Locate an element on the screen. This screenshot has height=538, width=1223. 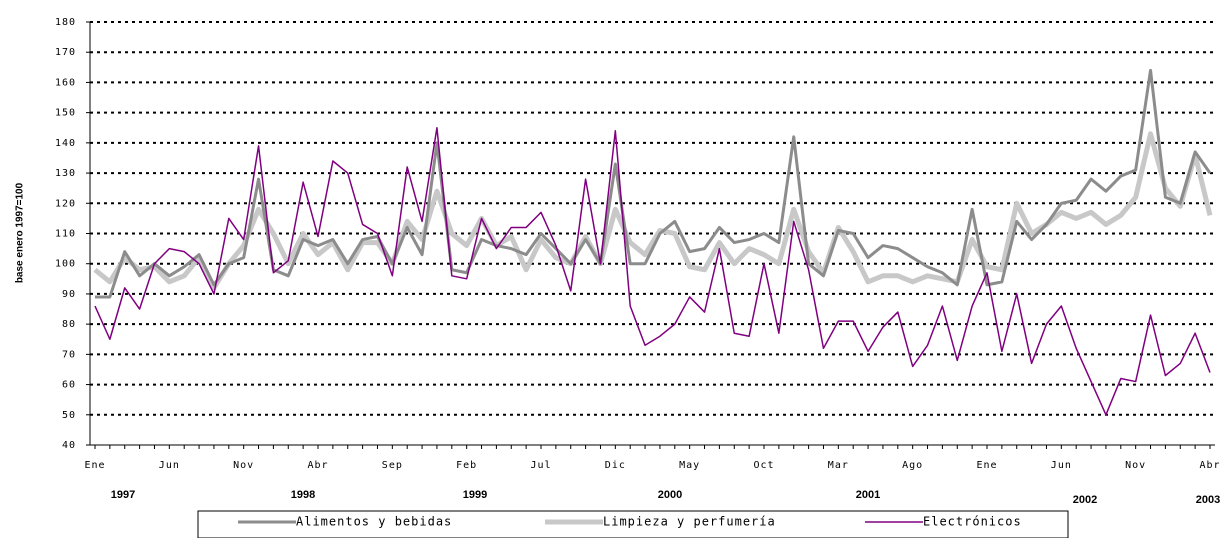
legend-box is located at coordinates (633, 524).